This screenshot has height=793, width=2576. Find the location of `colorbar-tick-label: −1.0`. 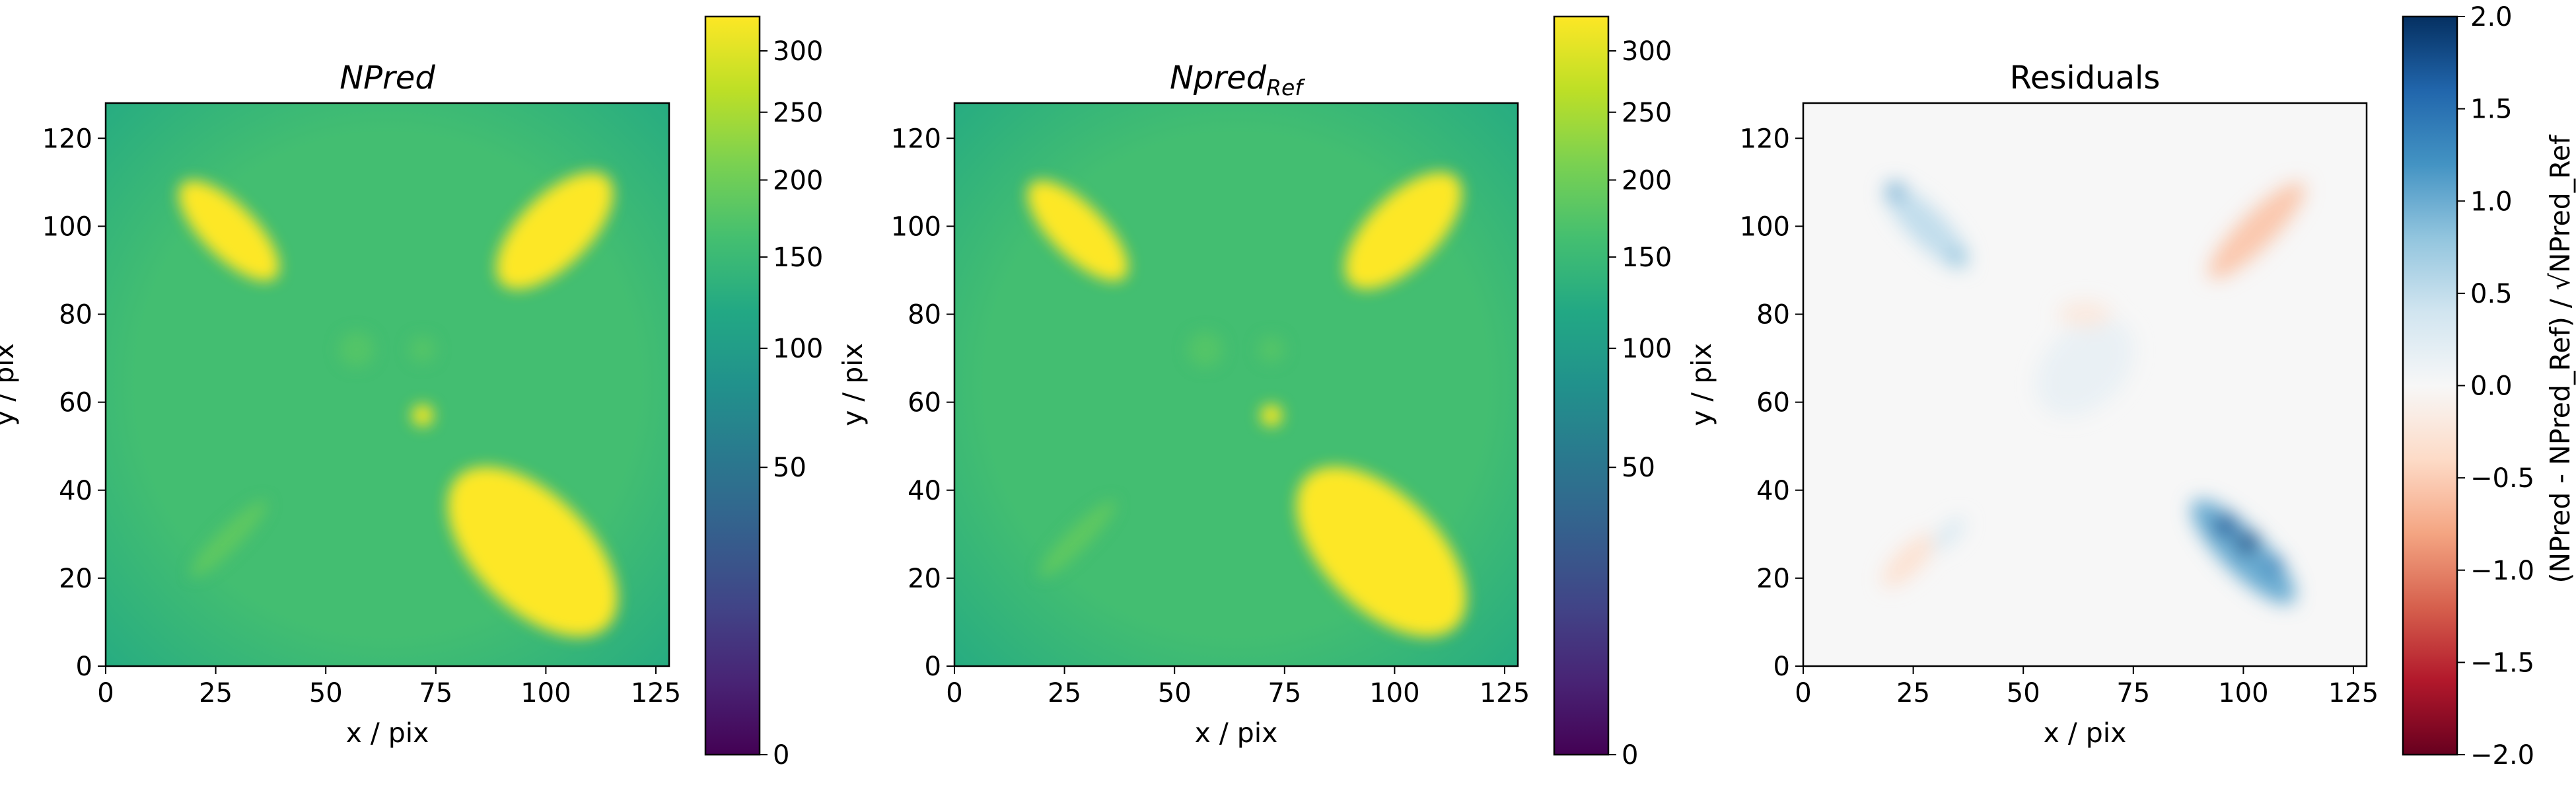

colorbar-tick-label: −1.0 is located at coordinates (2502, 571).